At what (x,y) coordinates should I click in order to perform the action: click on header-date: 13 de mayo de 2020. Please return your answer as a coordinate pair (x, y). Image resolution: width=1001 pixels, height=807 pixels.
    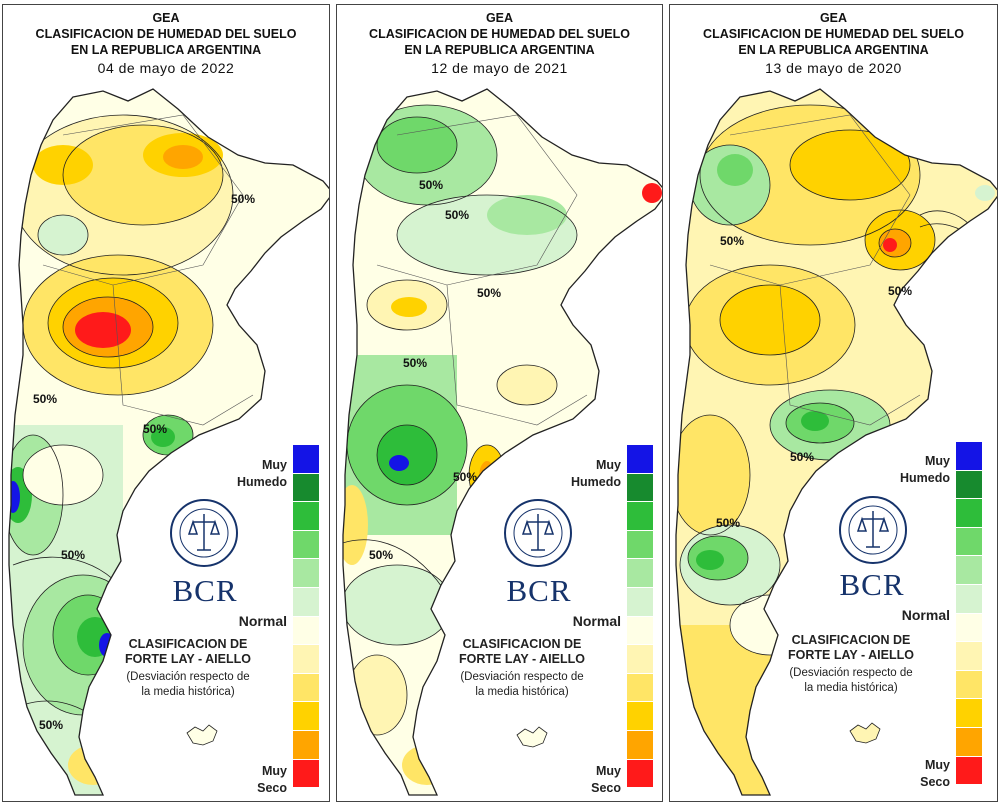
    Looking at the image, I should click on (833, 68).